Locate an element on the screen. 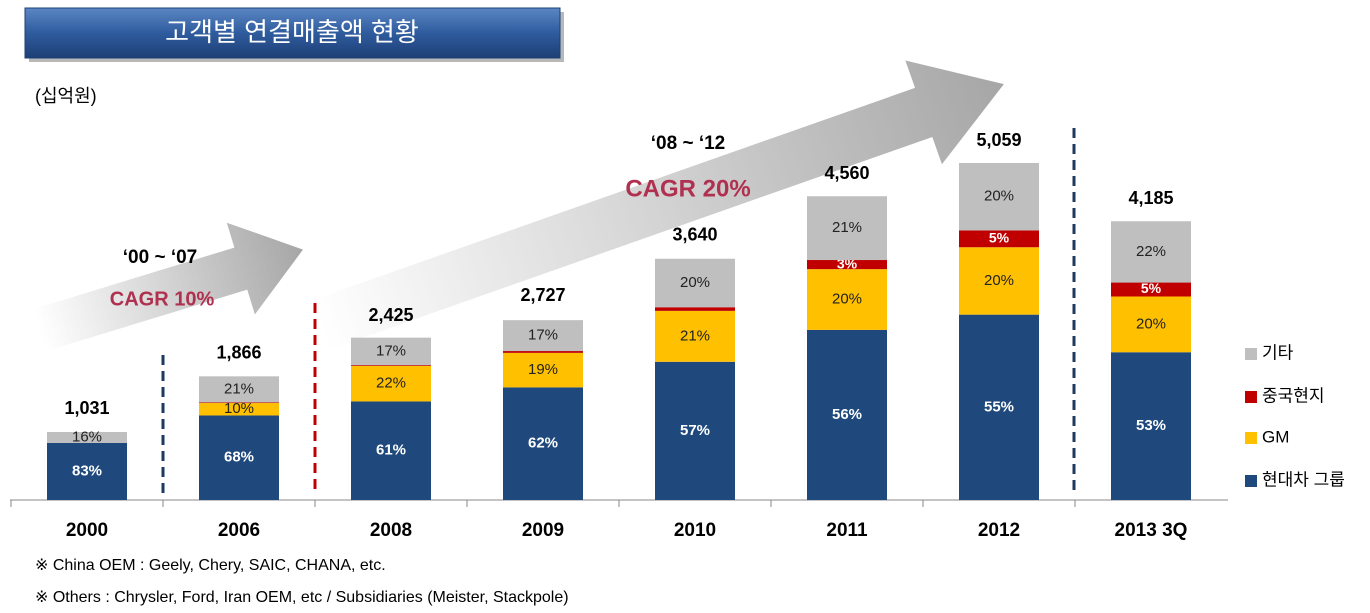 The width and height of the screenshot is (1370, 613). legend-label: 현대차 그룹 is located at coordinates (1303, 479).